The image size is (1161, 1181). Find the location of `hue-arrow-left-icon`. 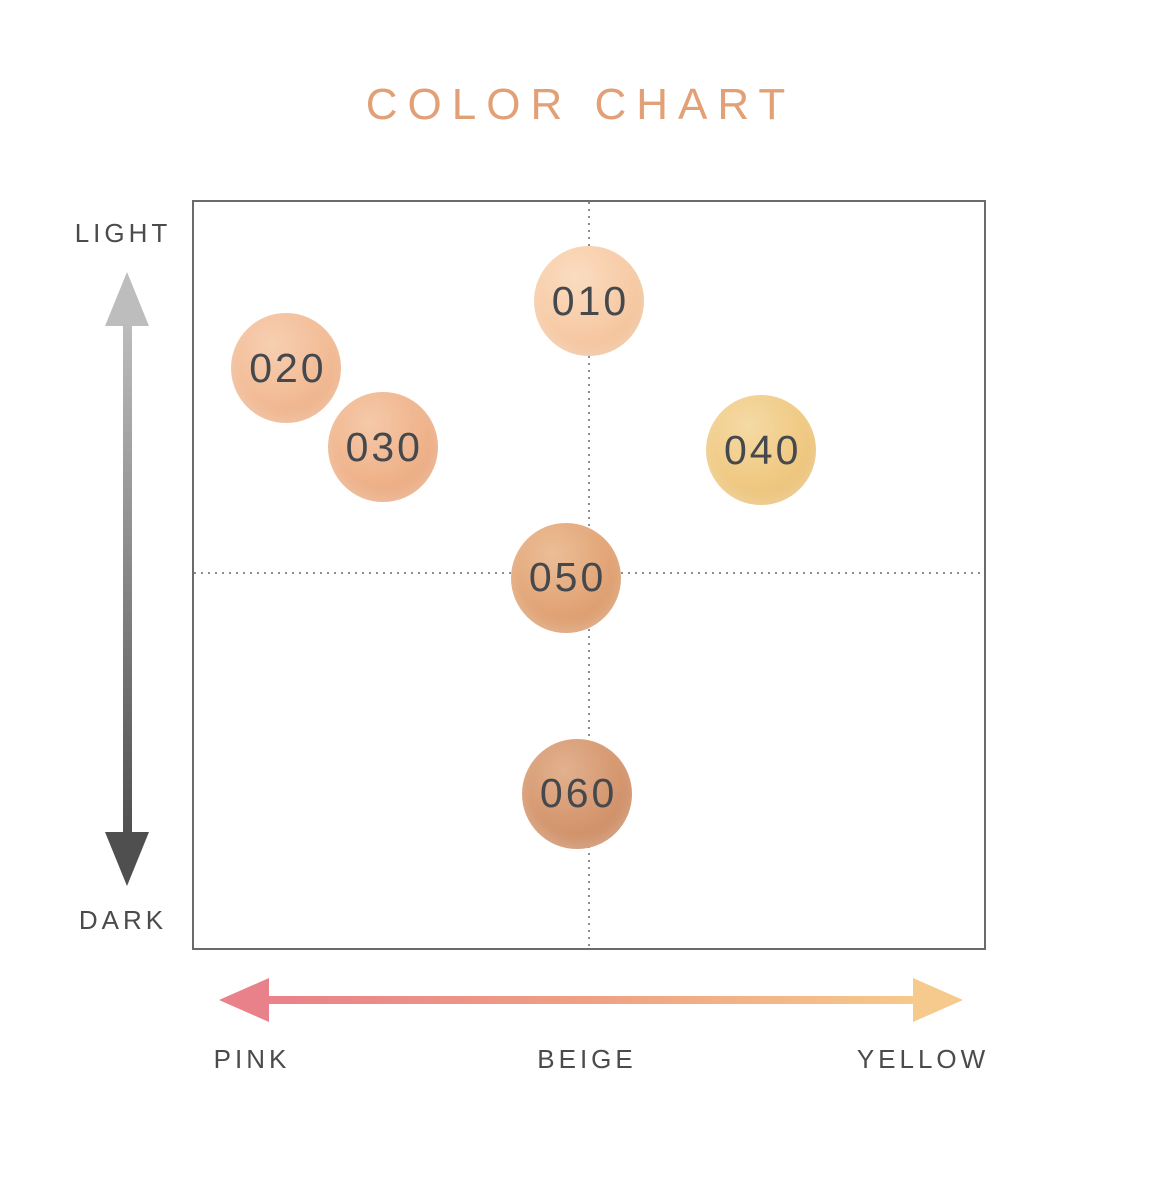

hue-arrow-left-icon is located at coordinates (244, 1000).